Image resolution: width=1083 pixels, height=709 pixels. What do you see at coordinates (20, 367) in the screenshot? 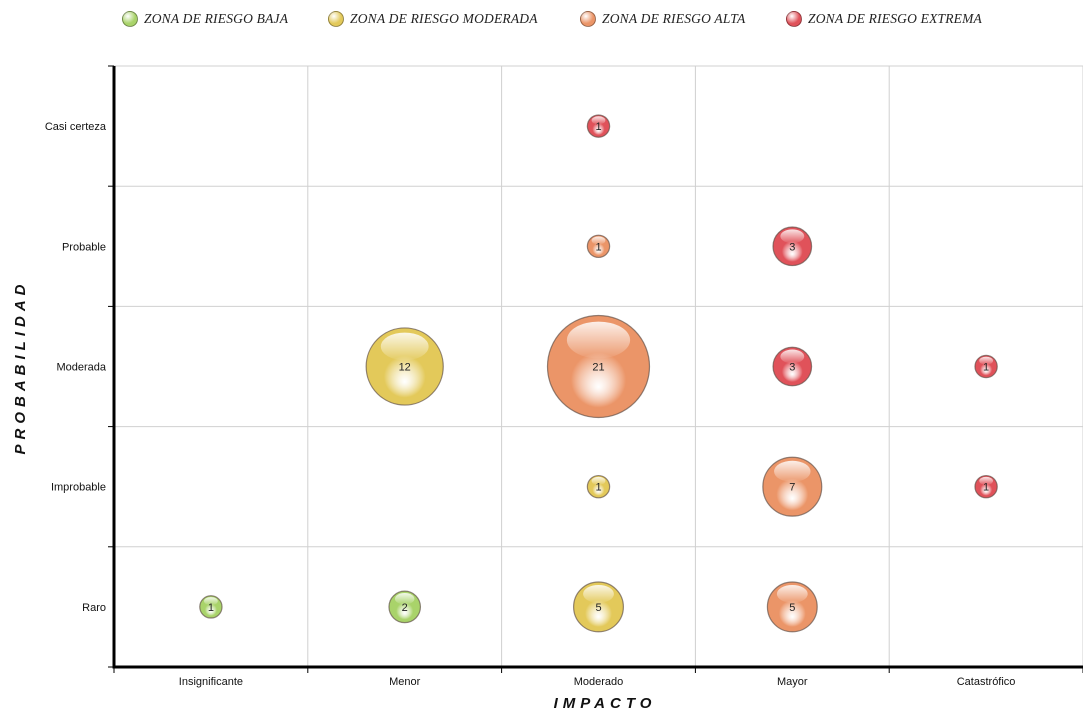
I see `y-axis-title: PROBABILIDAD` at bounding box center [20, 367].